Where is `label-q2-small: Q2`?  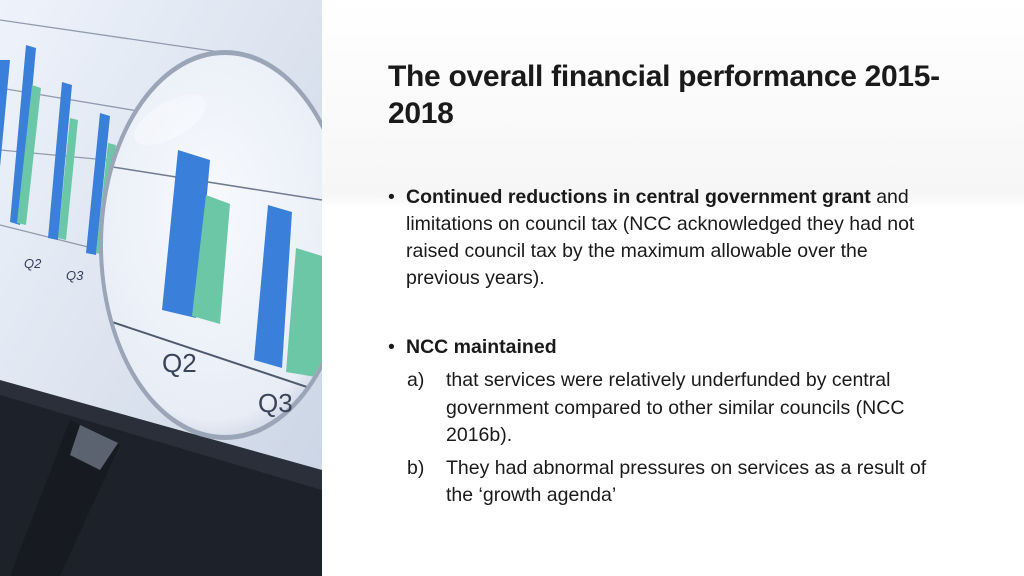 label-q2-small: Q2 is located at coordinates (33, 263).